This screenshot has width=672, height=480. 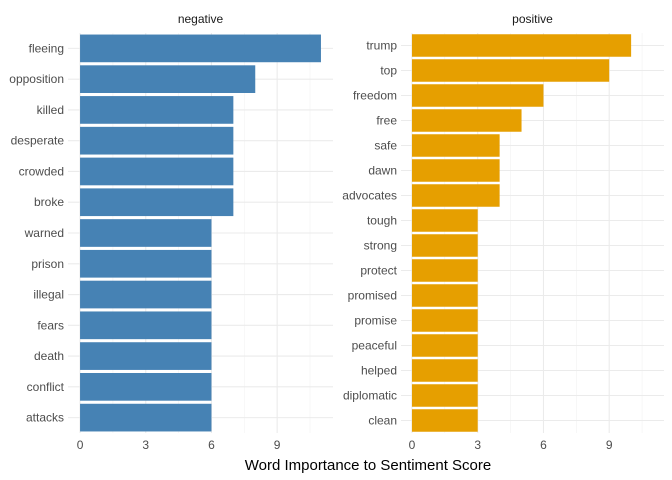 I want to click on bar-attacks, so click(x=146, y=417).